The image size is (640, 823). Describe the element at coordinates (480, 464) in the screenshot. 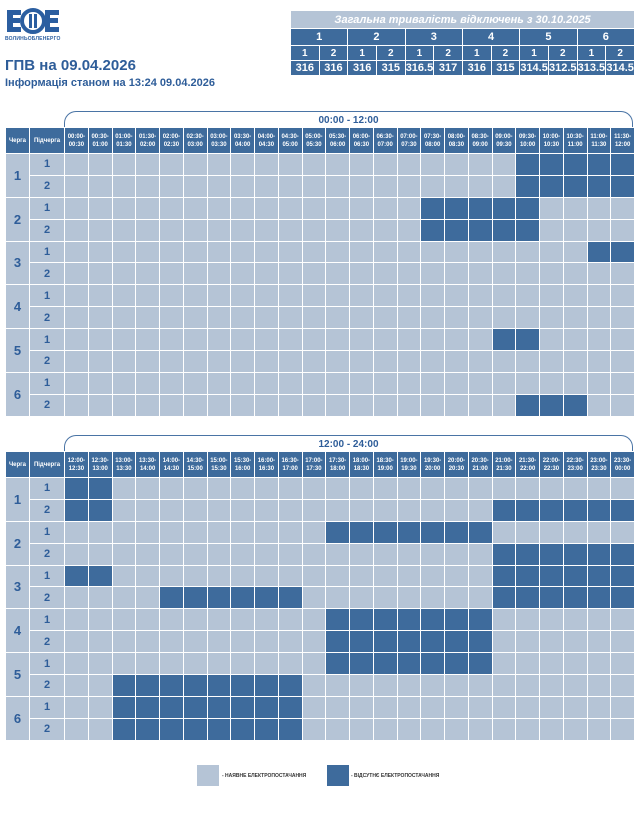

I see `time-slot-header: 20:30- 21:00` at that location.